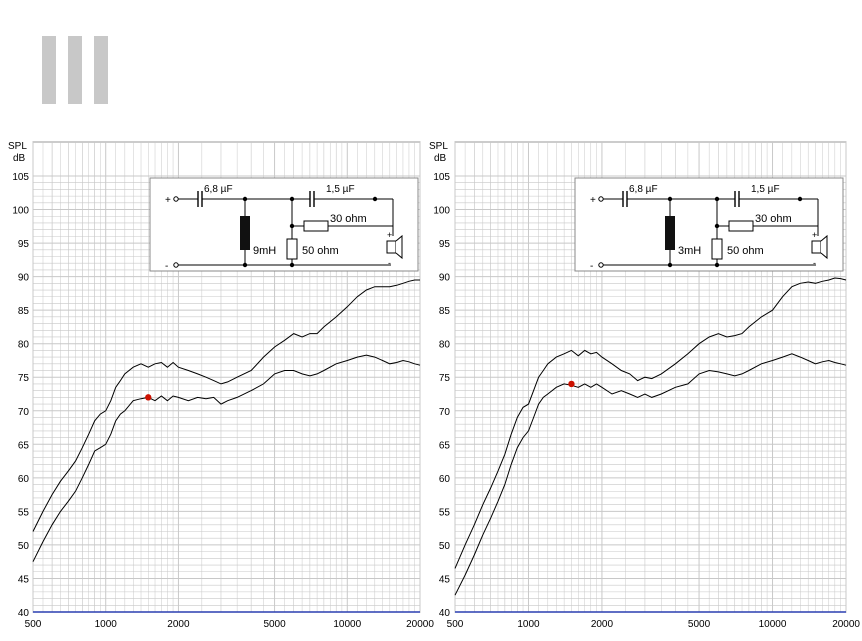  I want to click on header-logo, so click(75, 70).